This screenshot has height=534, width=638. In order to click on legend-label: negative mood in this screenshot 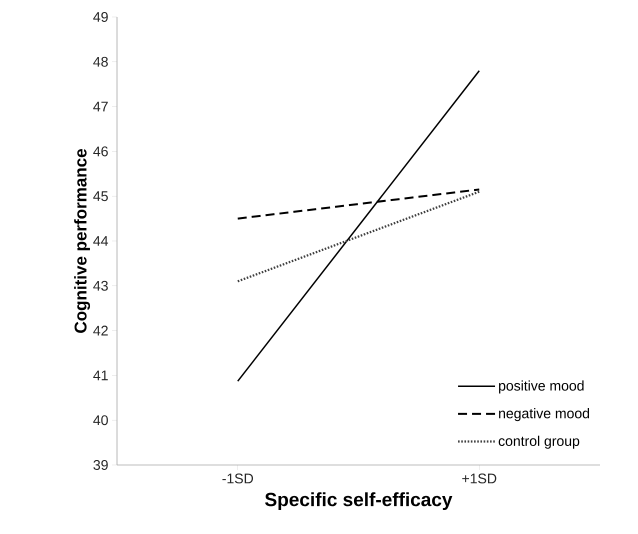, I will do `click(544, 415)`.